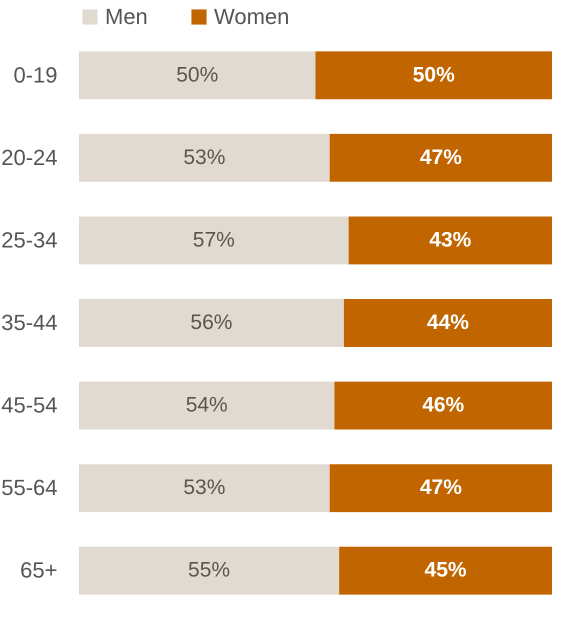  Describe the element at coordinates (126, 16) in the screenshot. I see `legend-label: Men` at that location.